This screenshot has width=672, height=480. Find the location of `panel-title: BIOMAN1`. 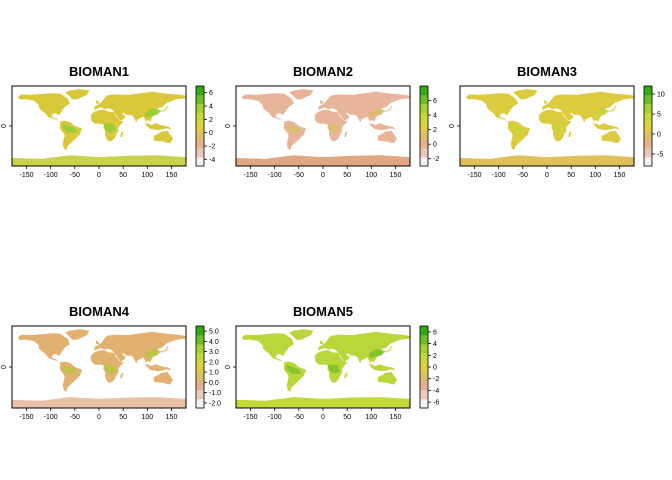

panel-title: BIOMAN1 is located at coordinates (99, 71).